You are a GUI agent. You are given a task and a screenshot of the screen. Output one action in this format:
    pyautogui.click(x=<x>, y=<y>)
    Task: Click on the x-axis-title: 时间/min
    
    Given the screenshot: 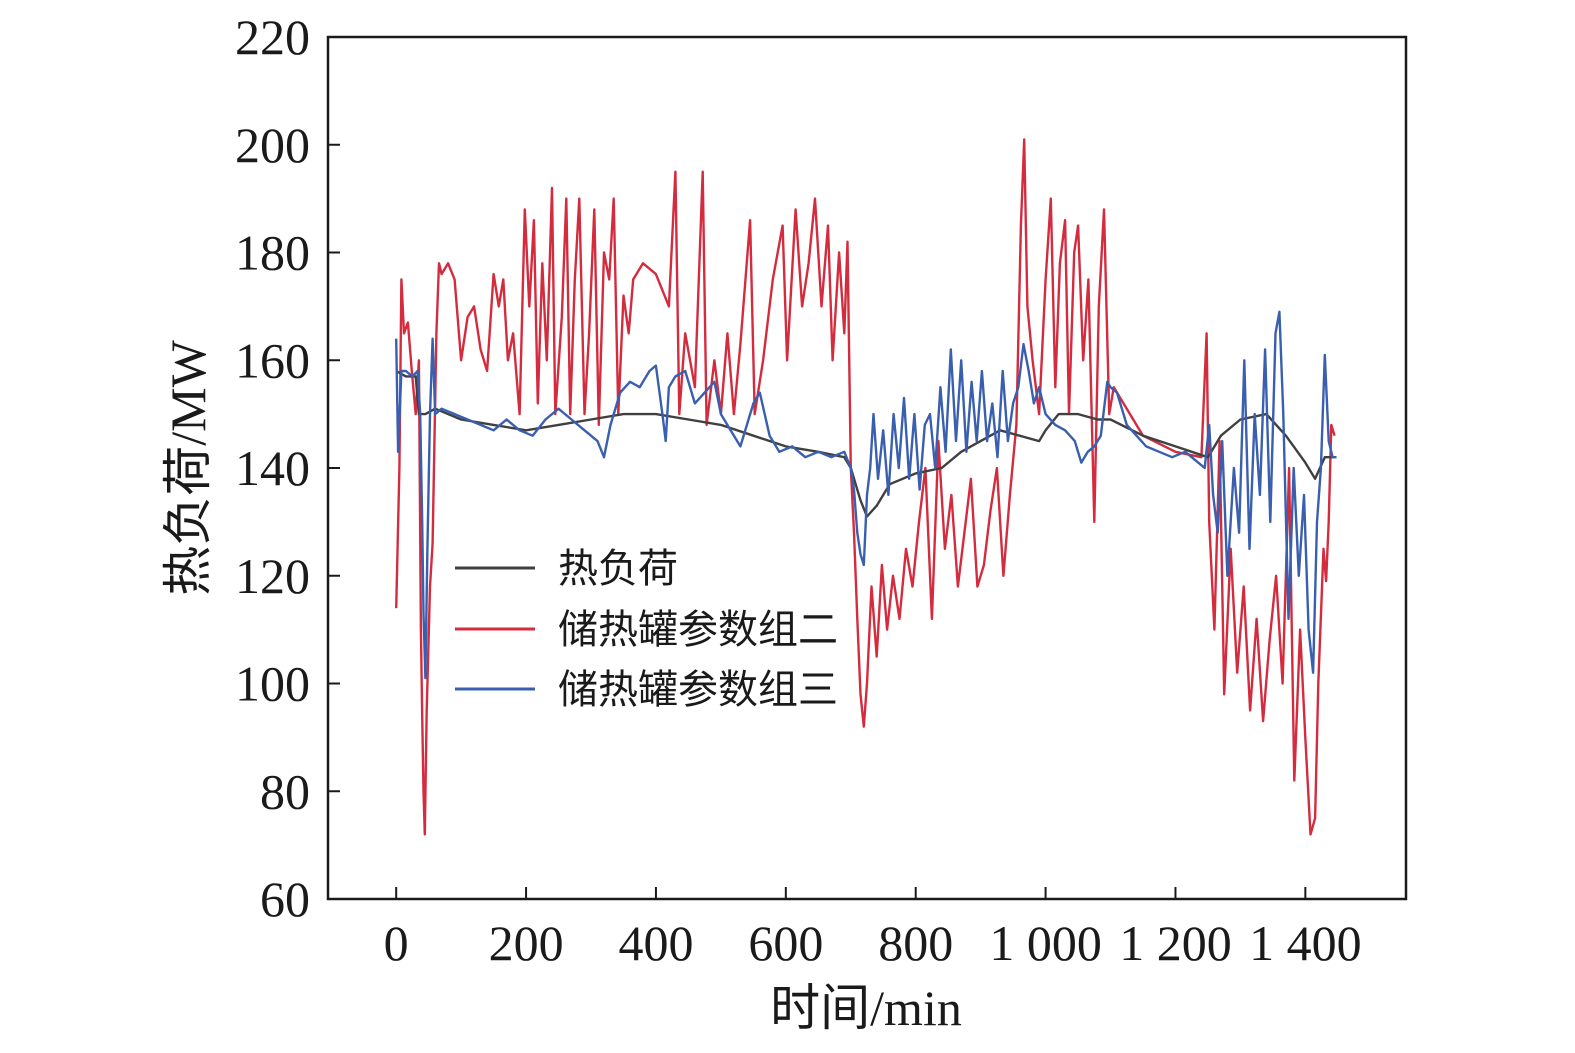 What is the action you would take?
    pyautogui.click(x=866, y=1008)
    